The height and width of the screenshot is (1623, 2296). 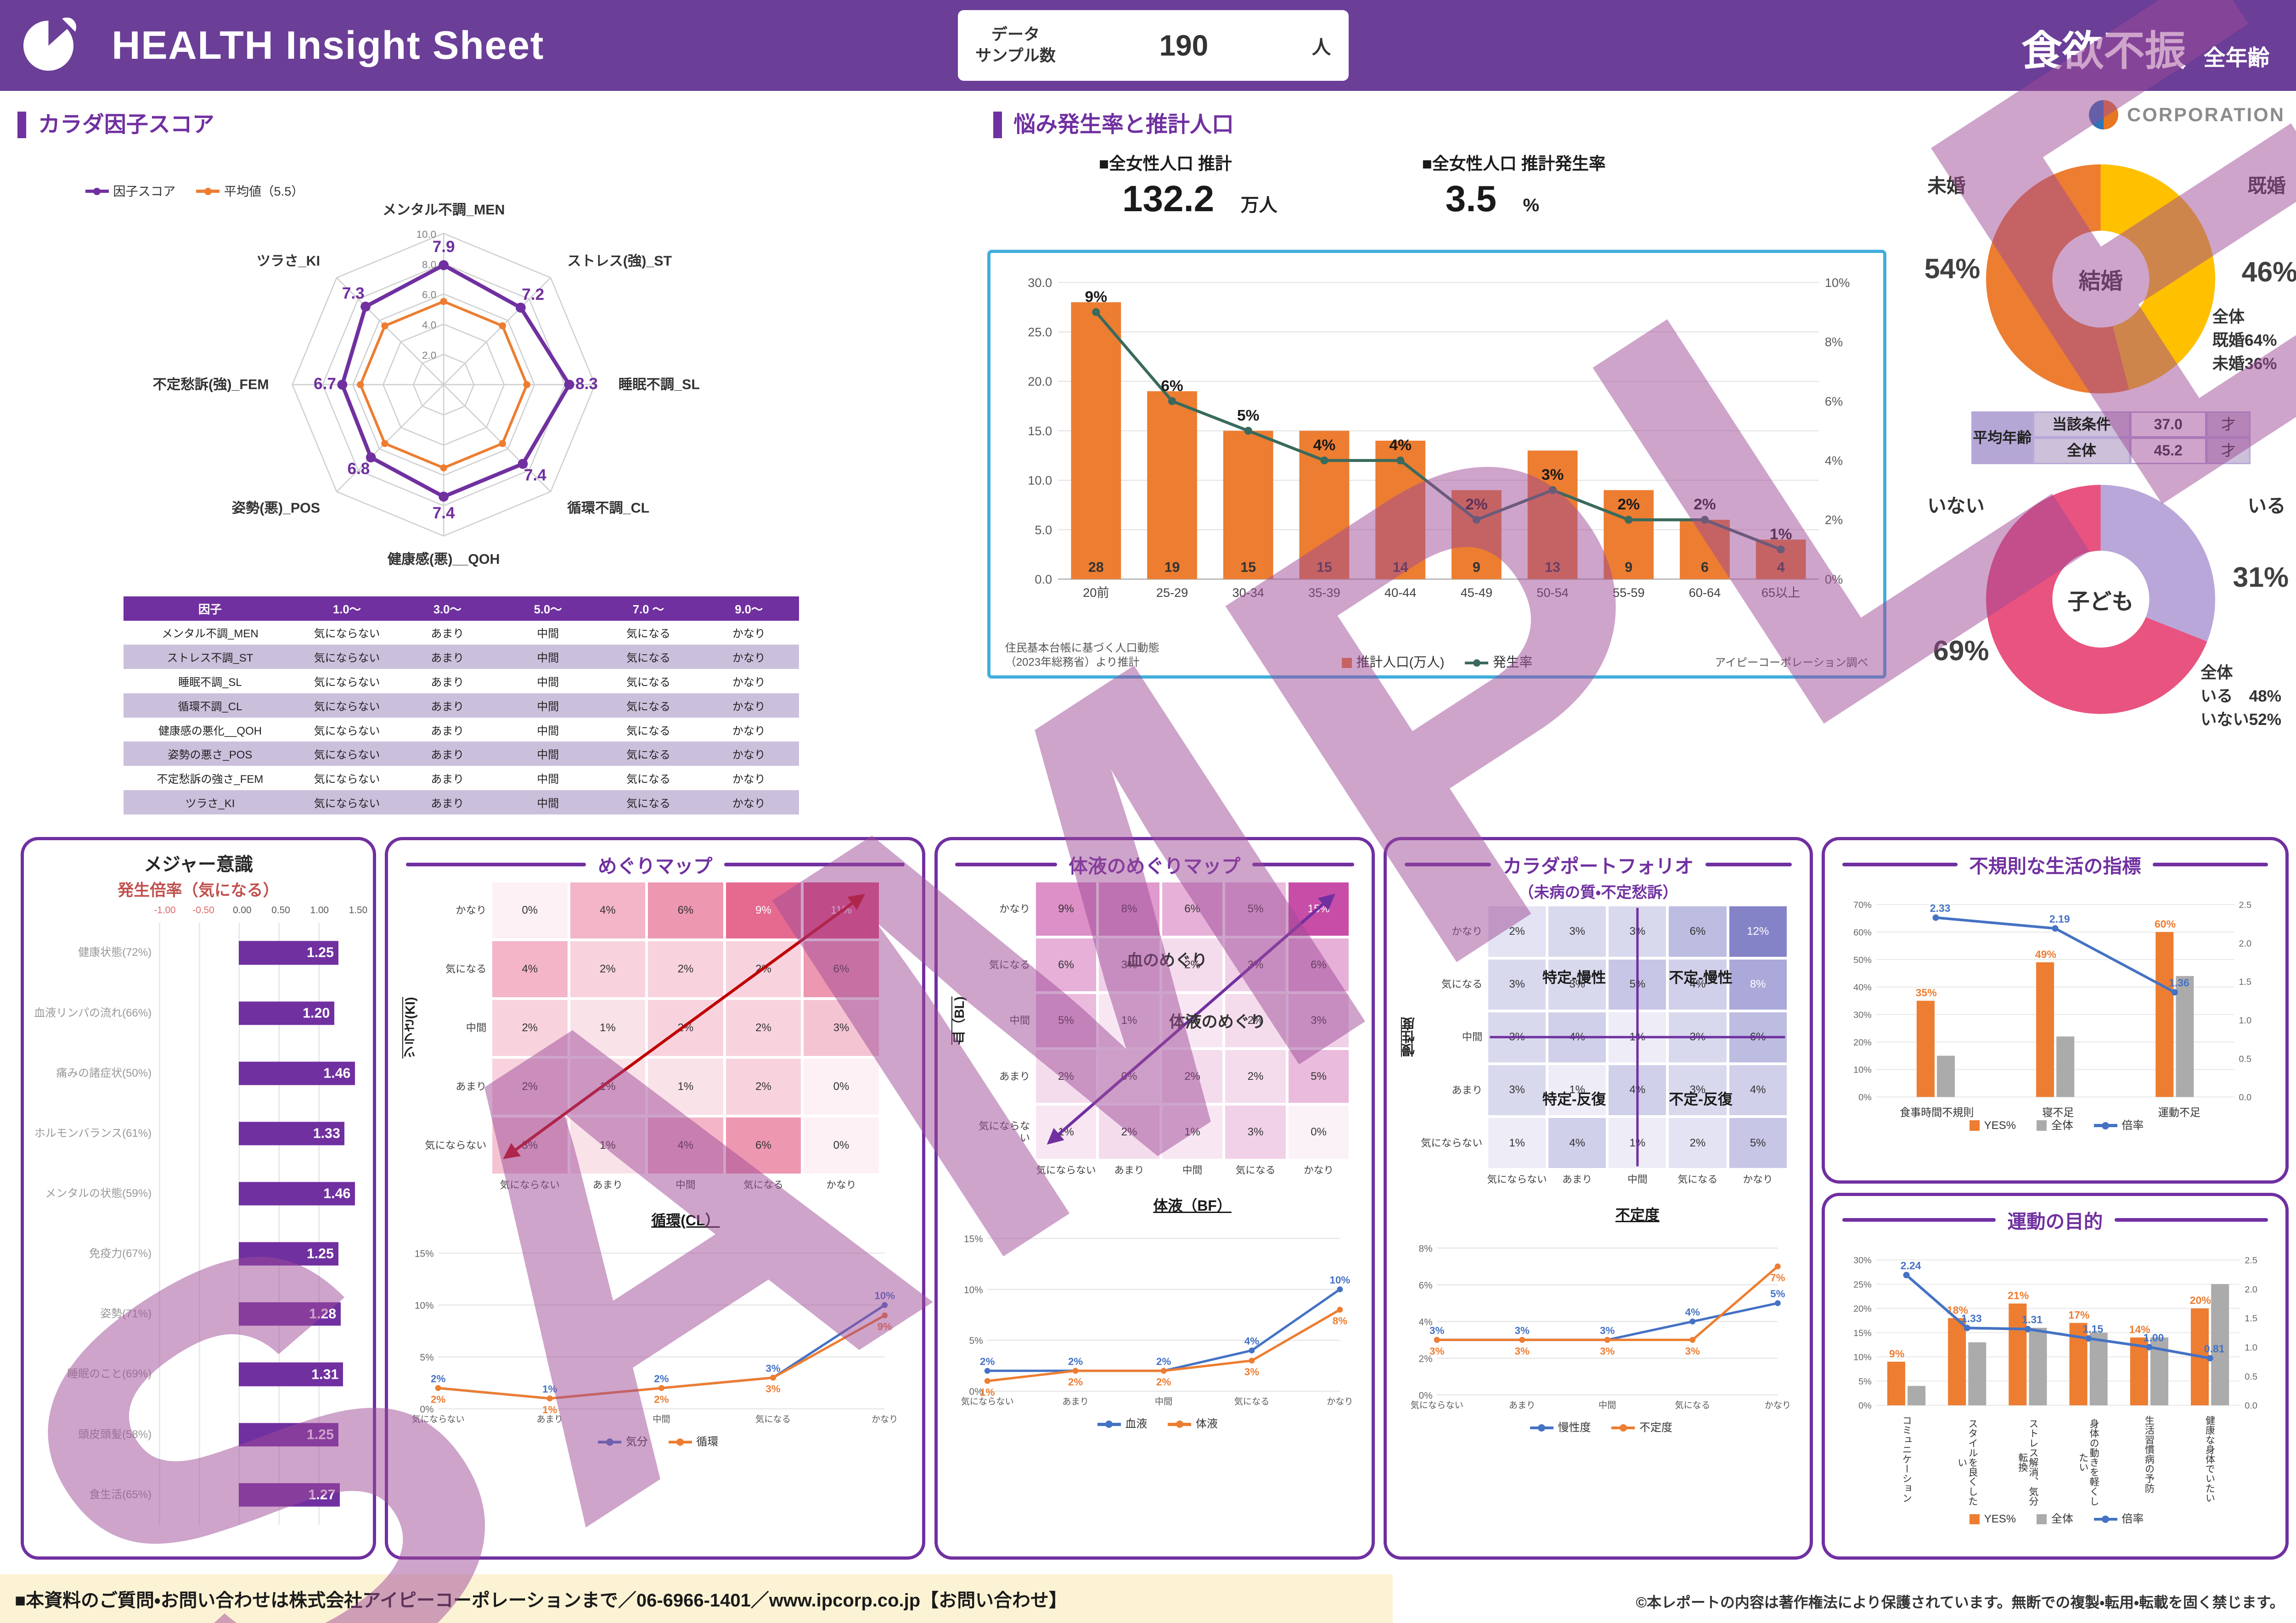 What do you see at coordinates (1758, 984) in the screenshot?
I see `hm-cell: 8%` at bounding box center [1758, 984].